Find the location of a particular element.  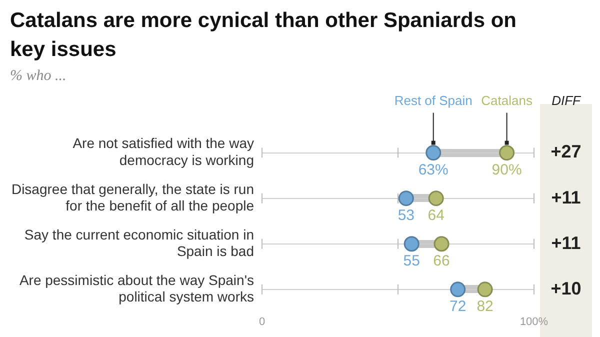

y-tick-label: Say the current economic situation in Spain is bad is located at coordinates (139, 243).